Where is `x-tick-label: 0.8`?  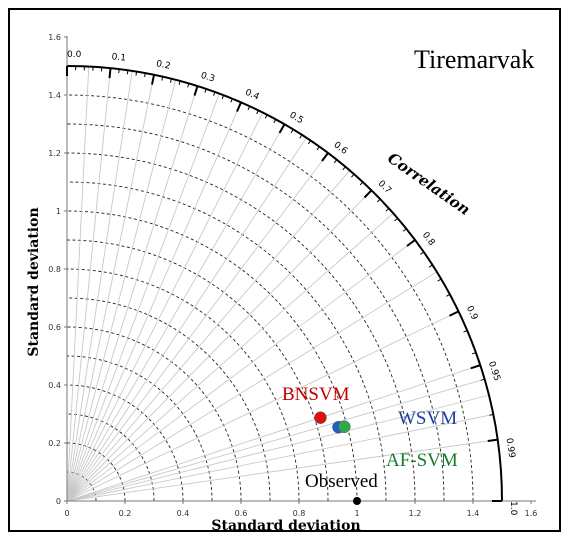
x-tick-label: 0.8 is located at coordinates (299, 513).